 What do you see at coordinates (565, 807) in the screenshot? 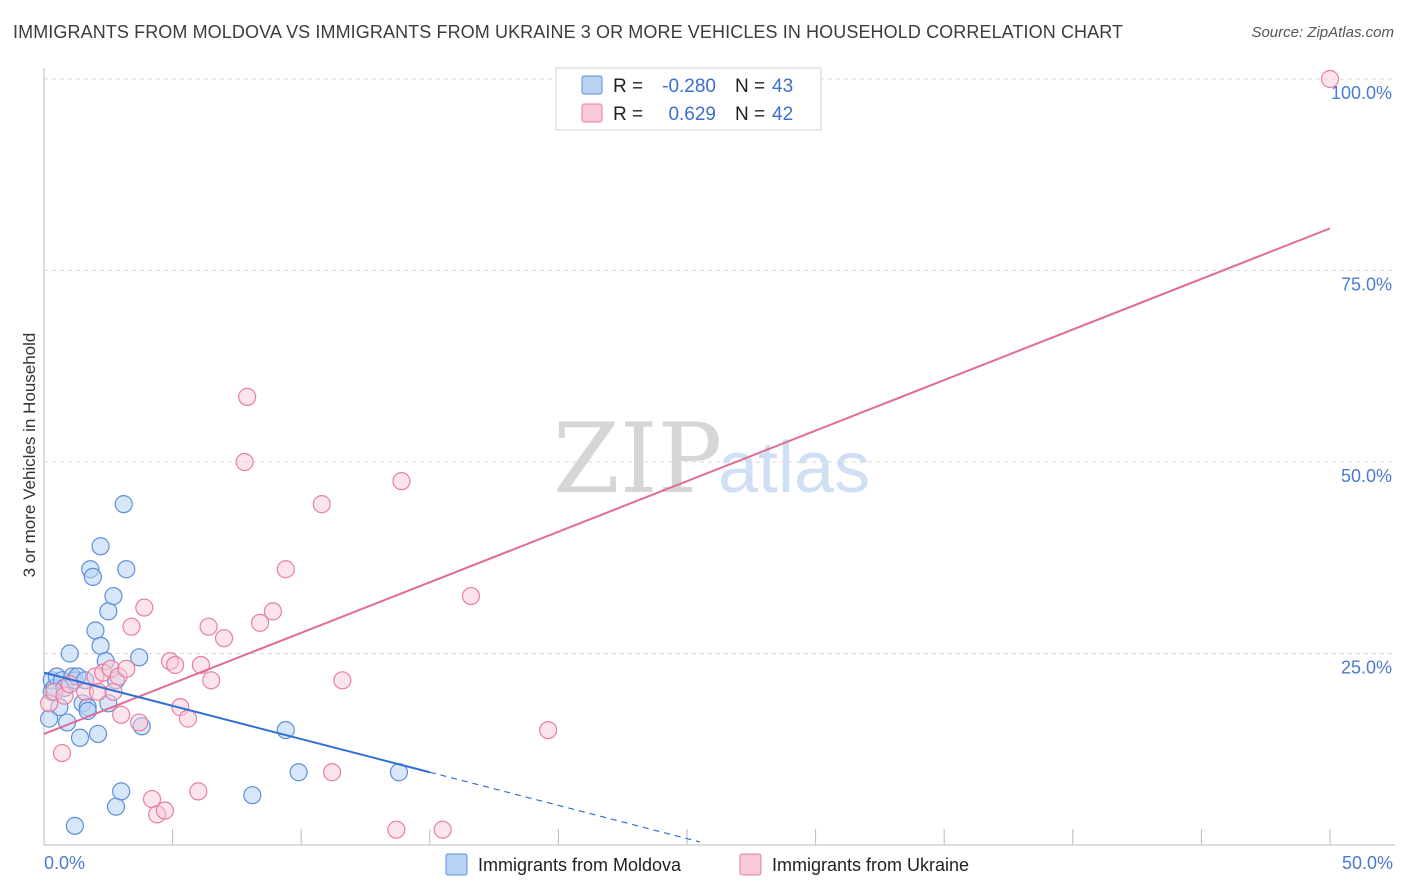
I see `moldova-trend-extension` at bounding box center [565, 807].